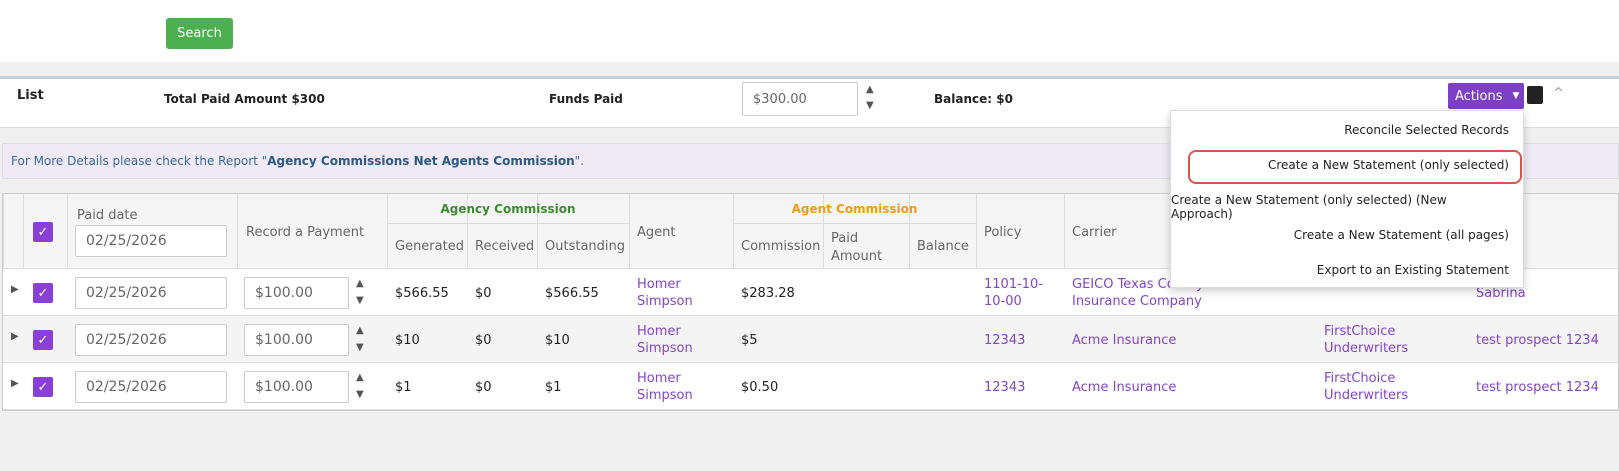 This screenshot has height=471, width=1619. What do you see at coordinates (1014, 293) in the screenshot?
I see `policy-link: 1101-10-10-00` at bounding box center [1014, 293].